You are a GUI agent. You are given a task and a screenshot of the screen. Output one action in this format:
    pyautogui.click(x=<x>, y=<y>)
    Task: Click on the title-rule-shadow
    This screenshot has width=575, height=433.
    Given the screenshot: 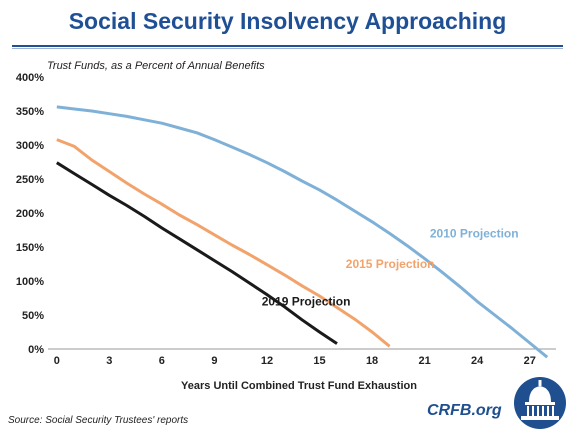 What is the action you would take?
    pyautogui.click(x=287, y=48)
    